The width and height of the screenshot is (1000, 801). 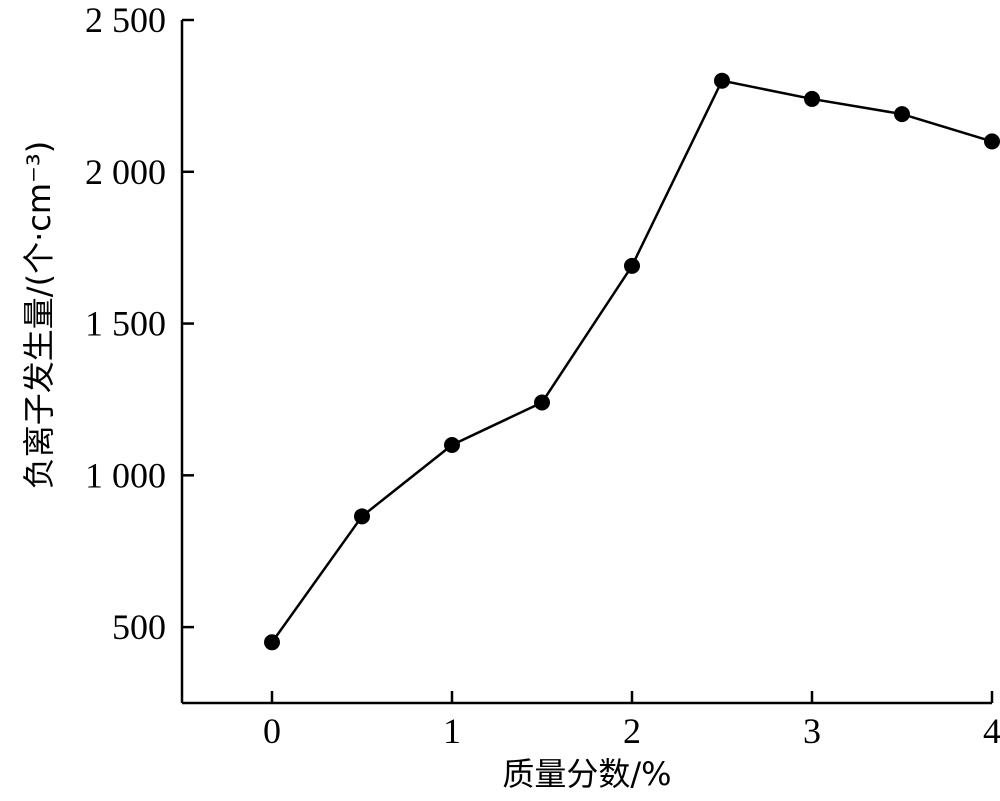 What do you see at coordinates (125, 172) in the screenshot?
I see `y-tick-label: 2 000` at bounding box center [125, 172].